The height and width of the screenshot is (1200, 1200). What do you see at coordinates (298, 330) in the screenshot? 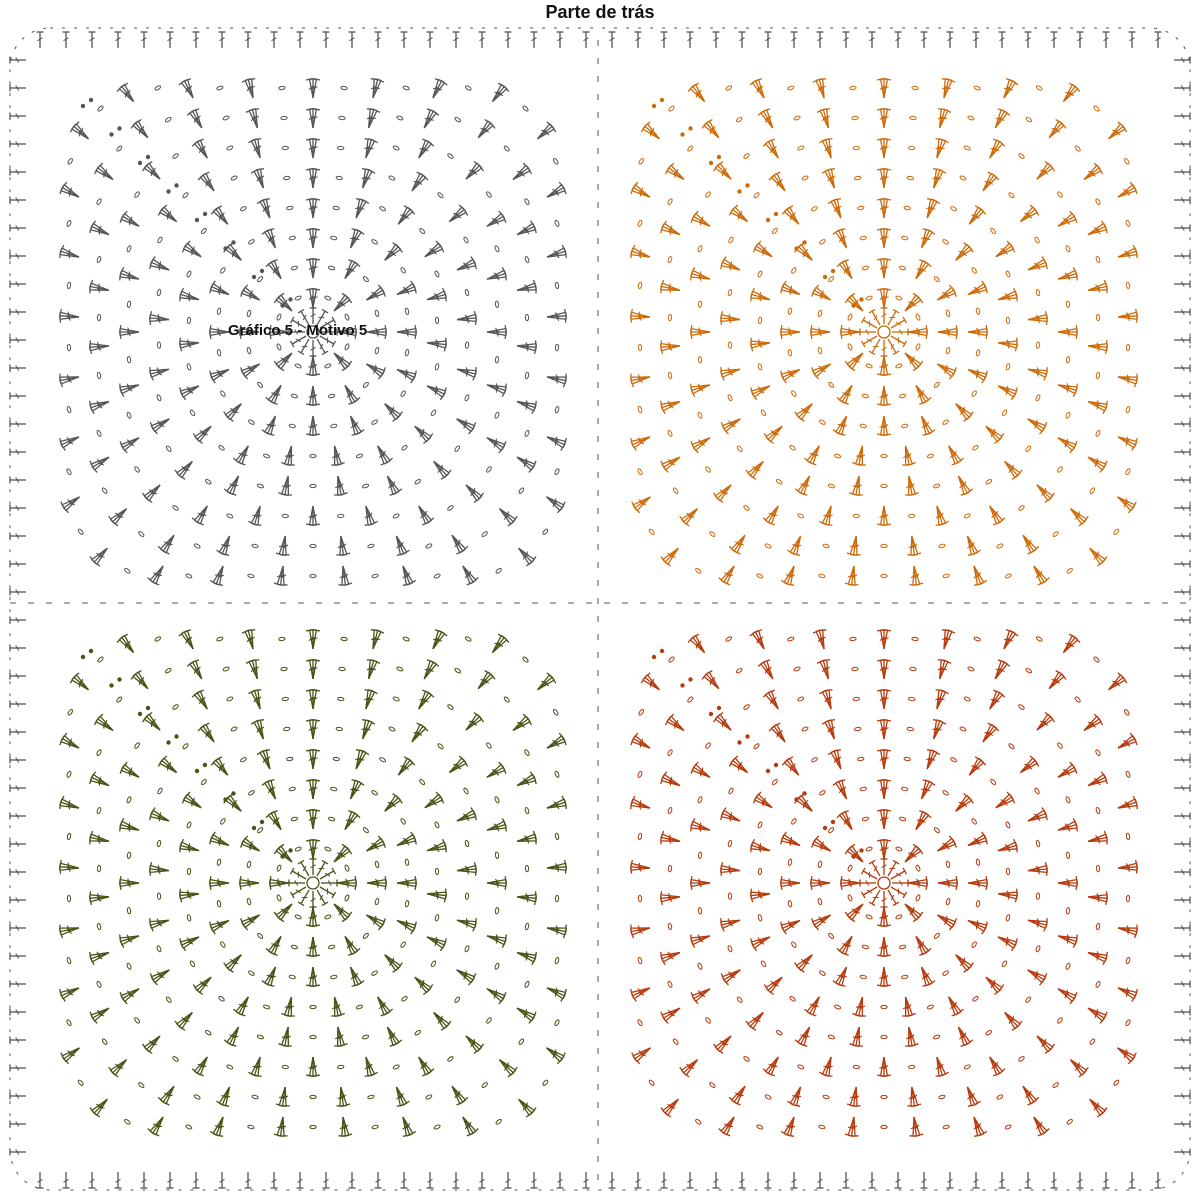
I see `chart-label: Gráfico 5 - Motivo 5` at bounding box center [298, 330].